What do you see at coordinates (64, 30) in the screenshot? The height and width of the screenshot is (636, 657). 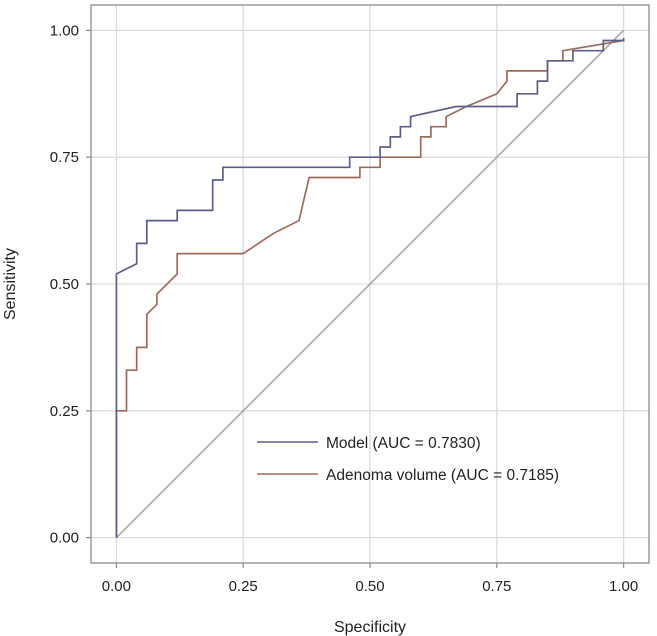 I see `y-tick-label: 1.00` at bounding box center [64, 30].